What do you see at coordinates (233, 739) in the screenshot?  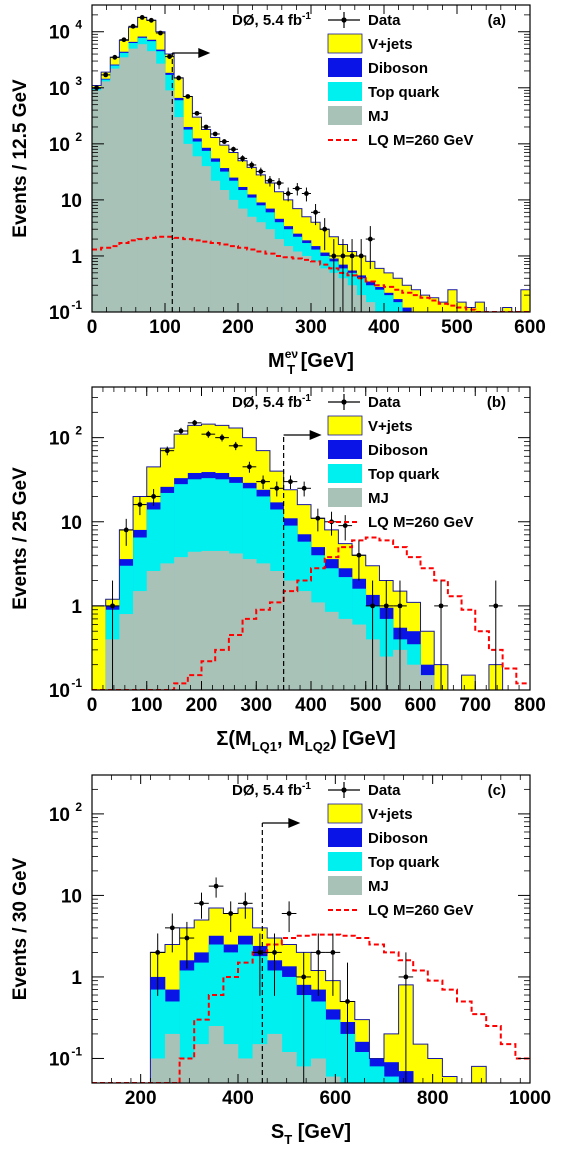 I see `x-label-part: Σ(M` at bounding box center [233, 739].